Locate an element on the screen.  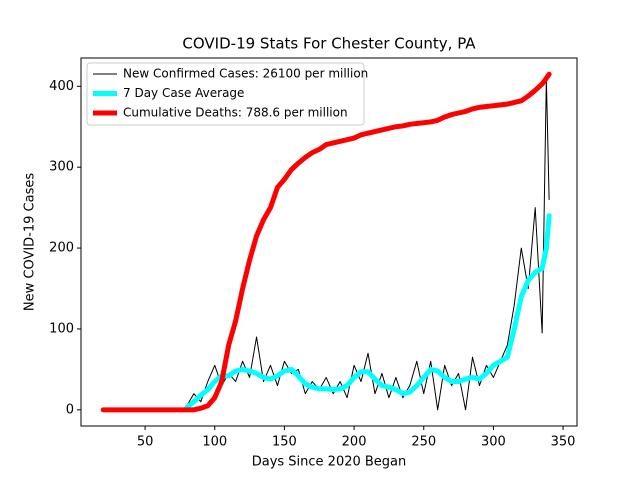
y-tick-label: 300 is located at coordinates (61, 167).